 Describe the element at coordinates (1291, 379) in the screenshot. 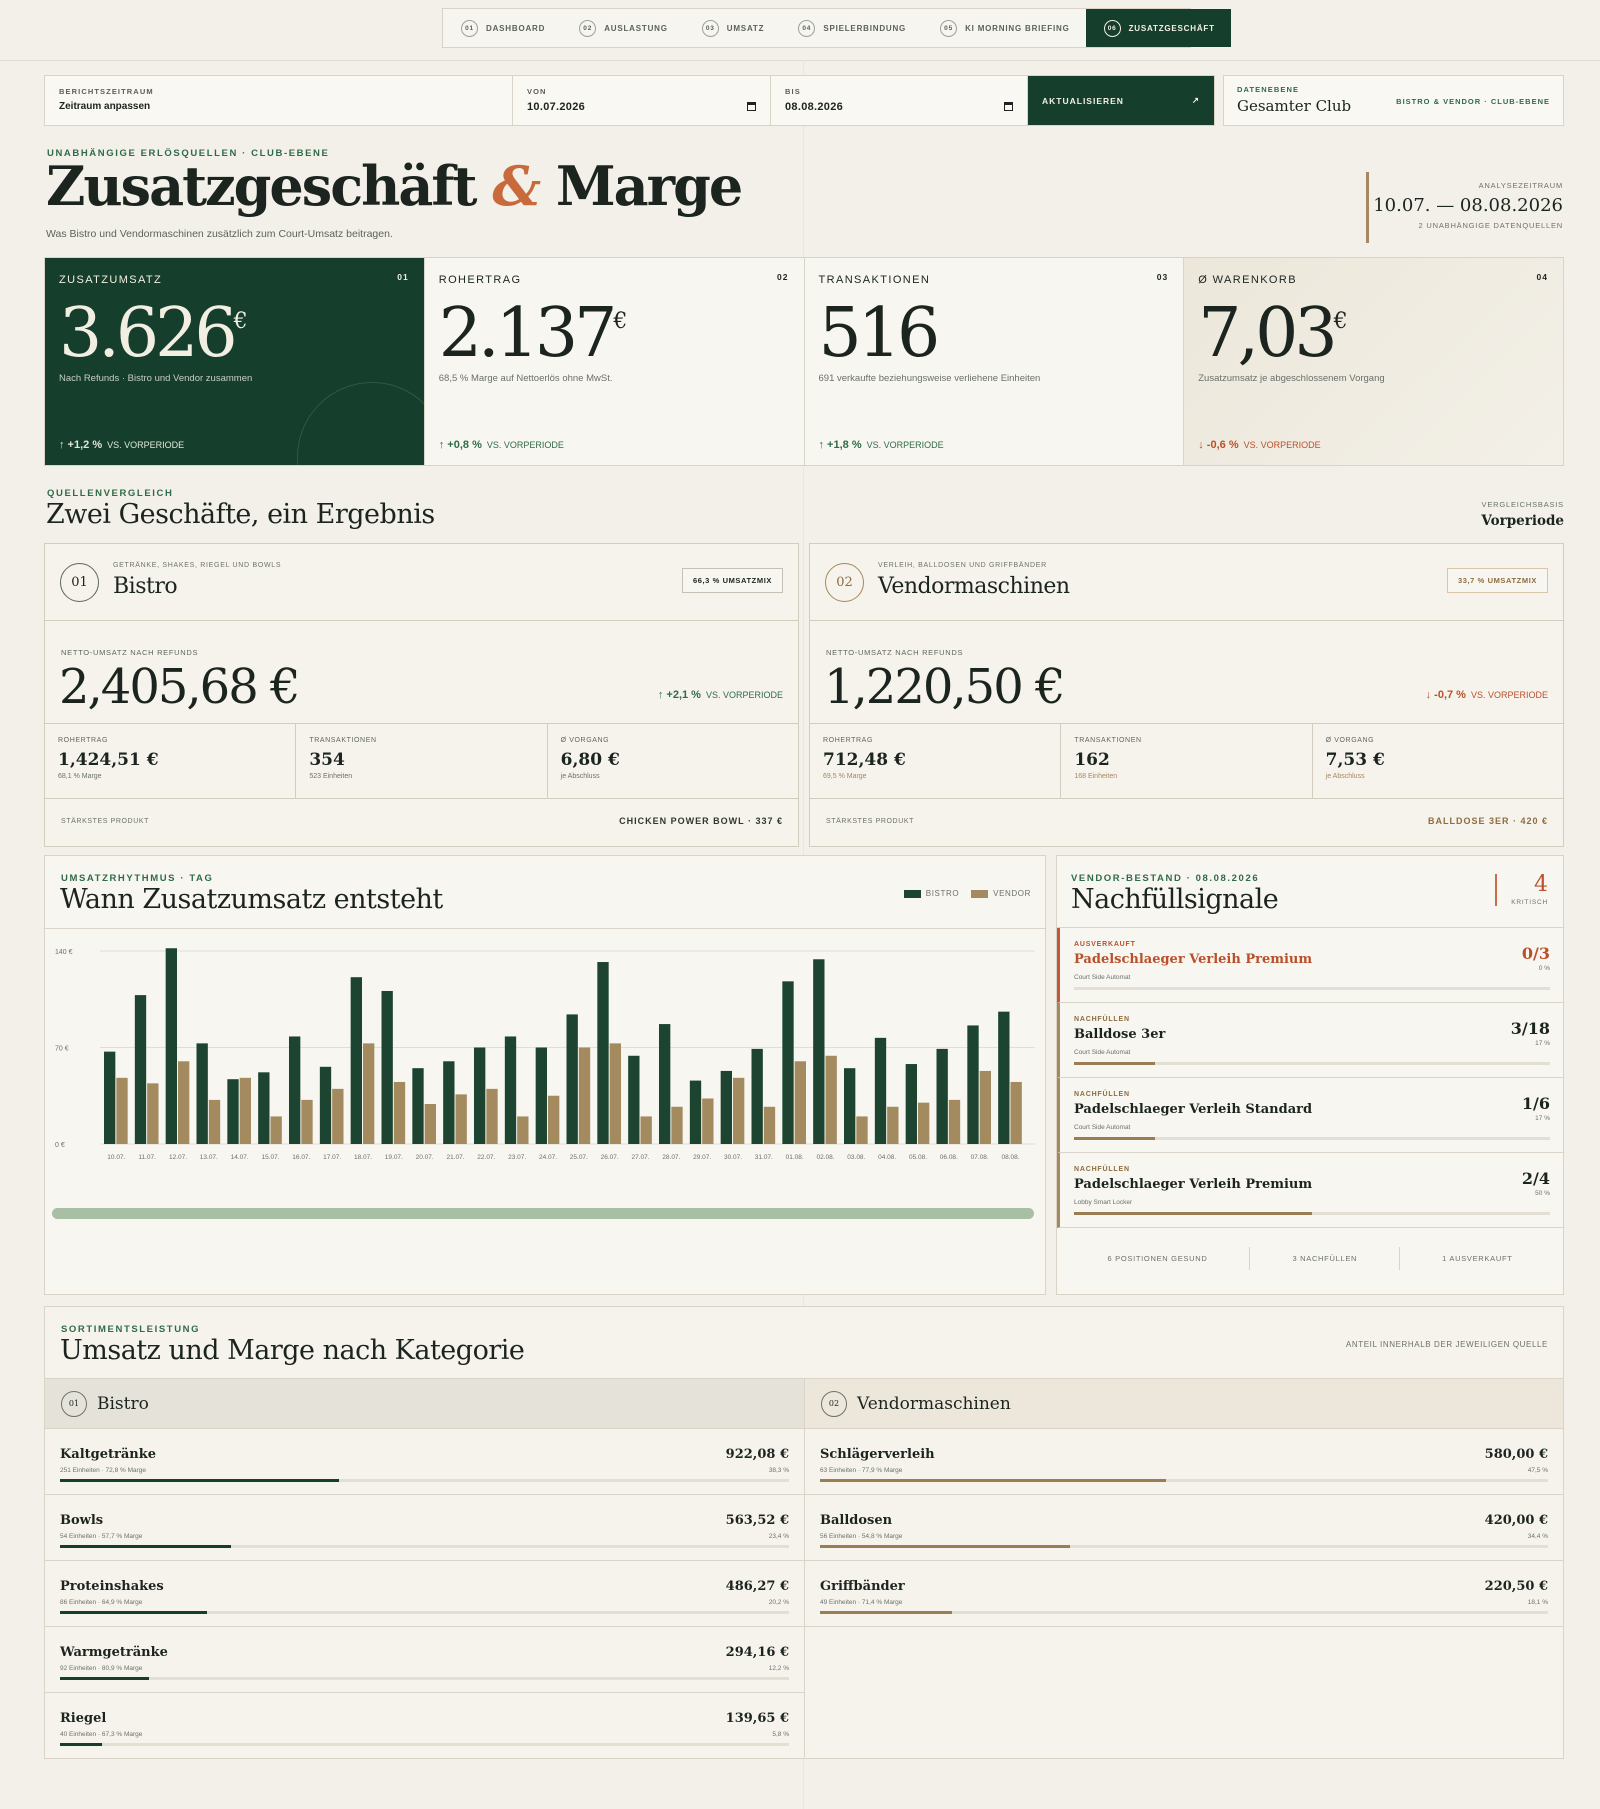

I see `kpi-description: Zusatzumsatz je abgeschlossenem Vorgang` at that location.